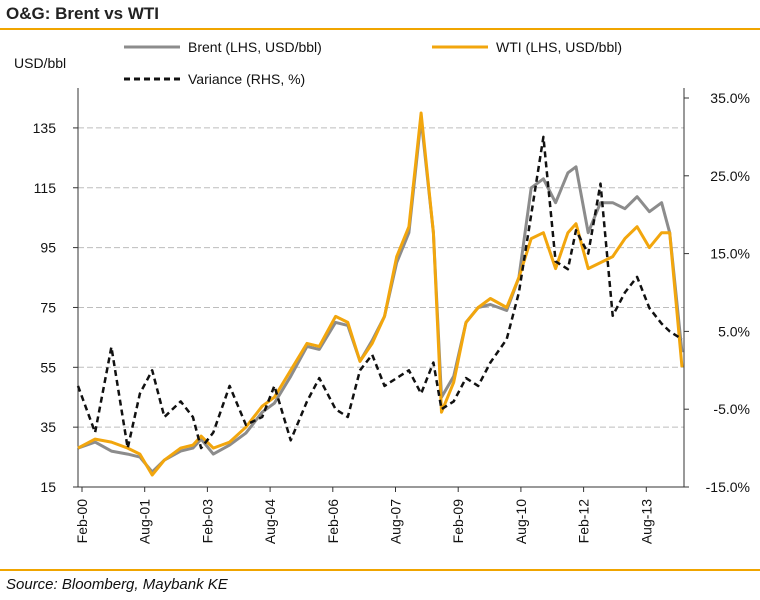  Describe the element at coordinates (83, 13) in the screenshot. I see `chart-title: O&G: Brent vs WTI` at that location.